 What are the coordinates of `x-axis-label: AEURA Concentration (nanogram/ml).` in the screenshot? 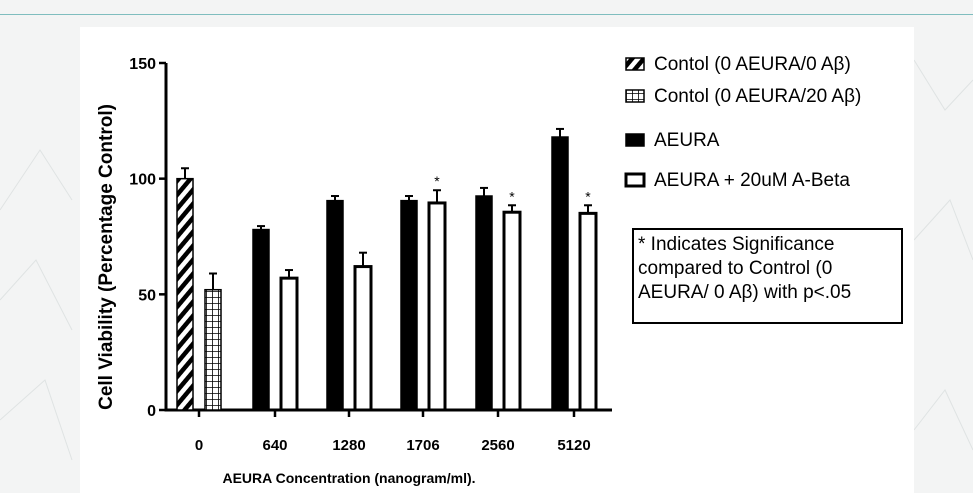 It's located at (348, 478).